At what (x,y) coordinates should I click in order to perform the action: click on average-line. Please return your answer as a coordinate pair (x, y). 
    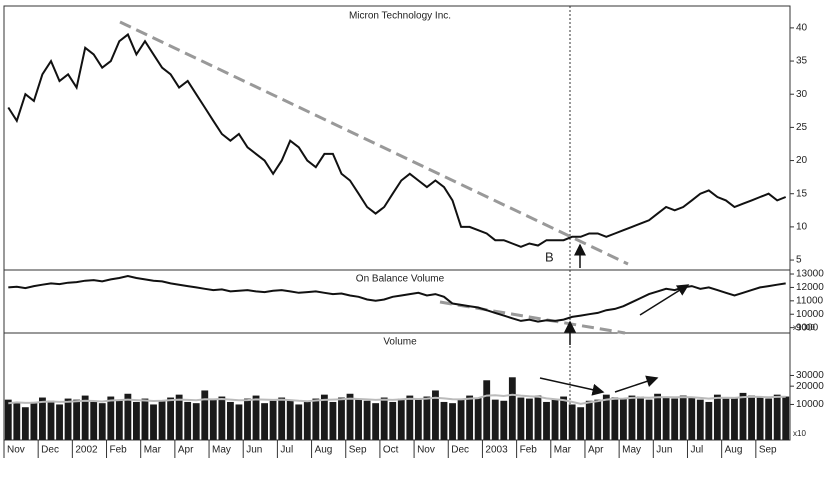
    Looking at the image, I should click on (397, 399).